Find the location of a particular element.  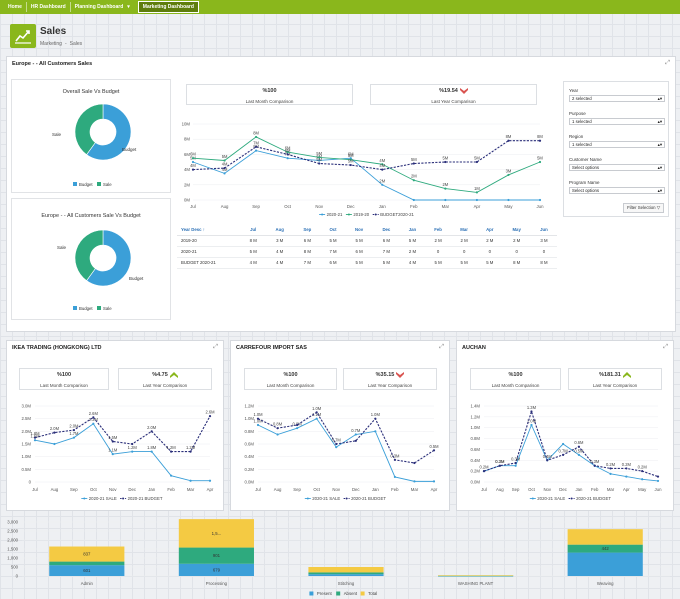

filter-selection-button: Filter Selection ▽ is located at coordinates (643, 208).